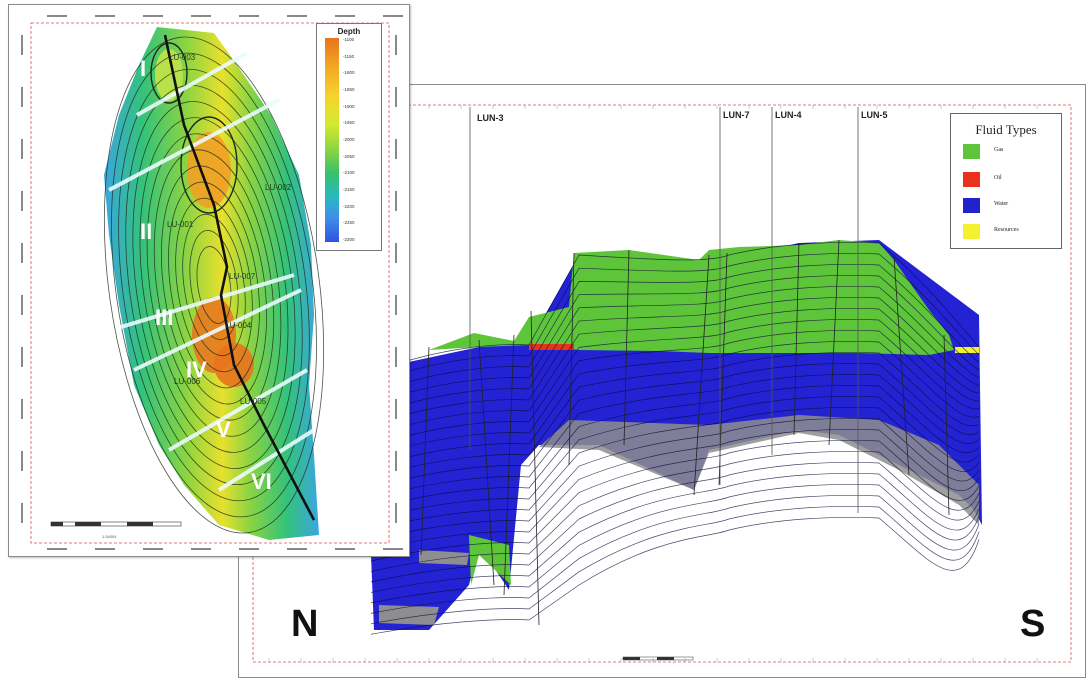 The image size is (1089, 685). What do you see at coordinates (143, 68) in the screenshot?
I see `zone-label-1: I` at bounding box center [143, 68].